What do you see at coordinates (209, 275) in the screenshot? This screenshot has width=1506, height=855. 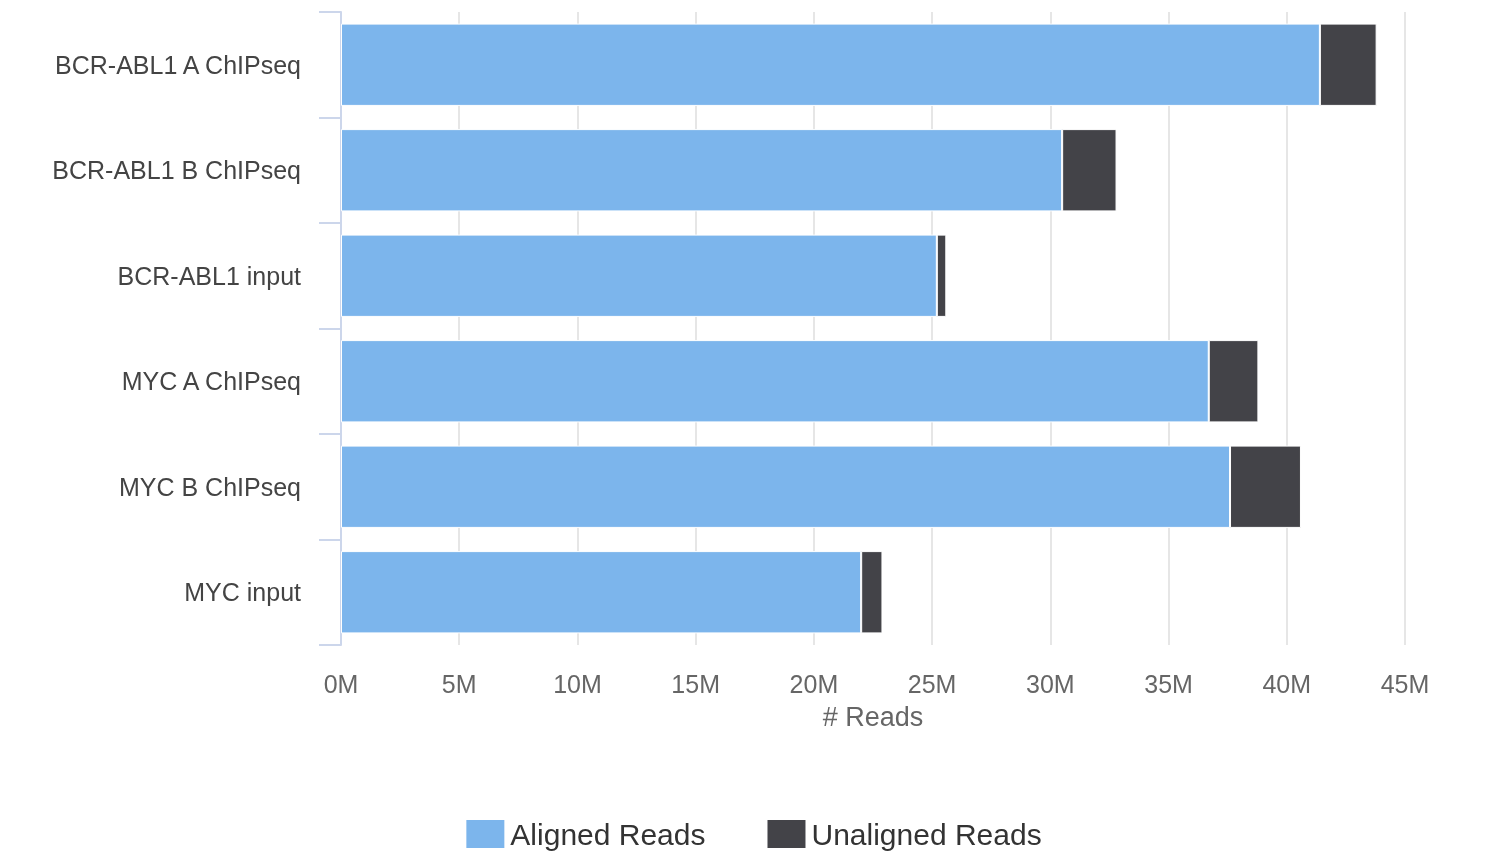 I see `y-tick-label: BCR-ABL1 input` at bounding box center [209, 275].